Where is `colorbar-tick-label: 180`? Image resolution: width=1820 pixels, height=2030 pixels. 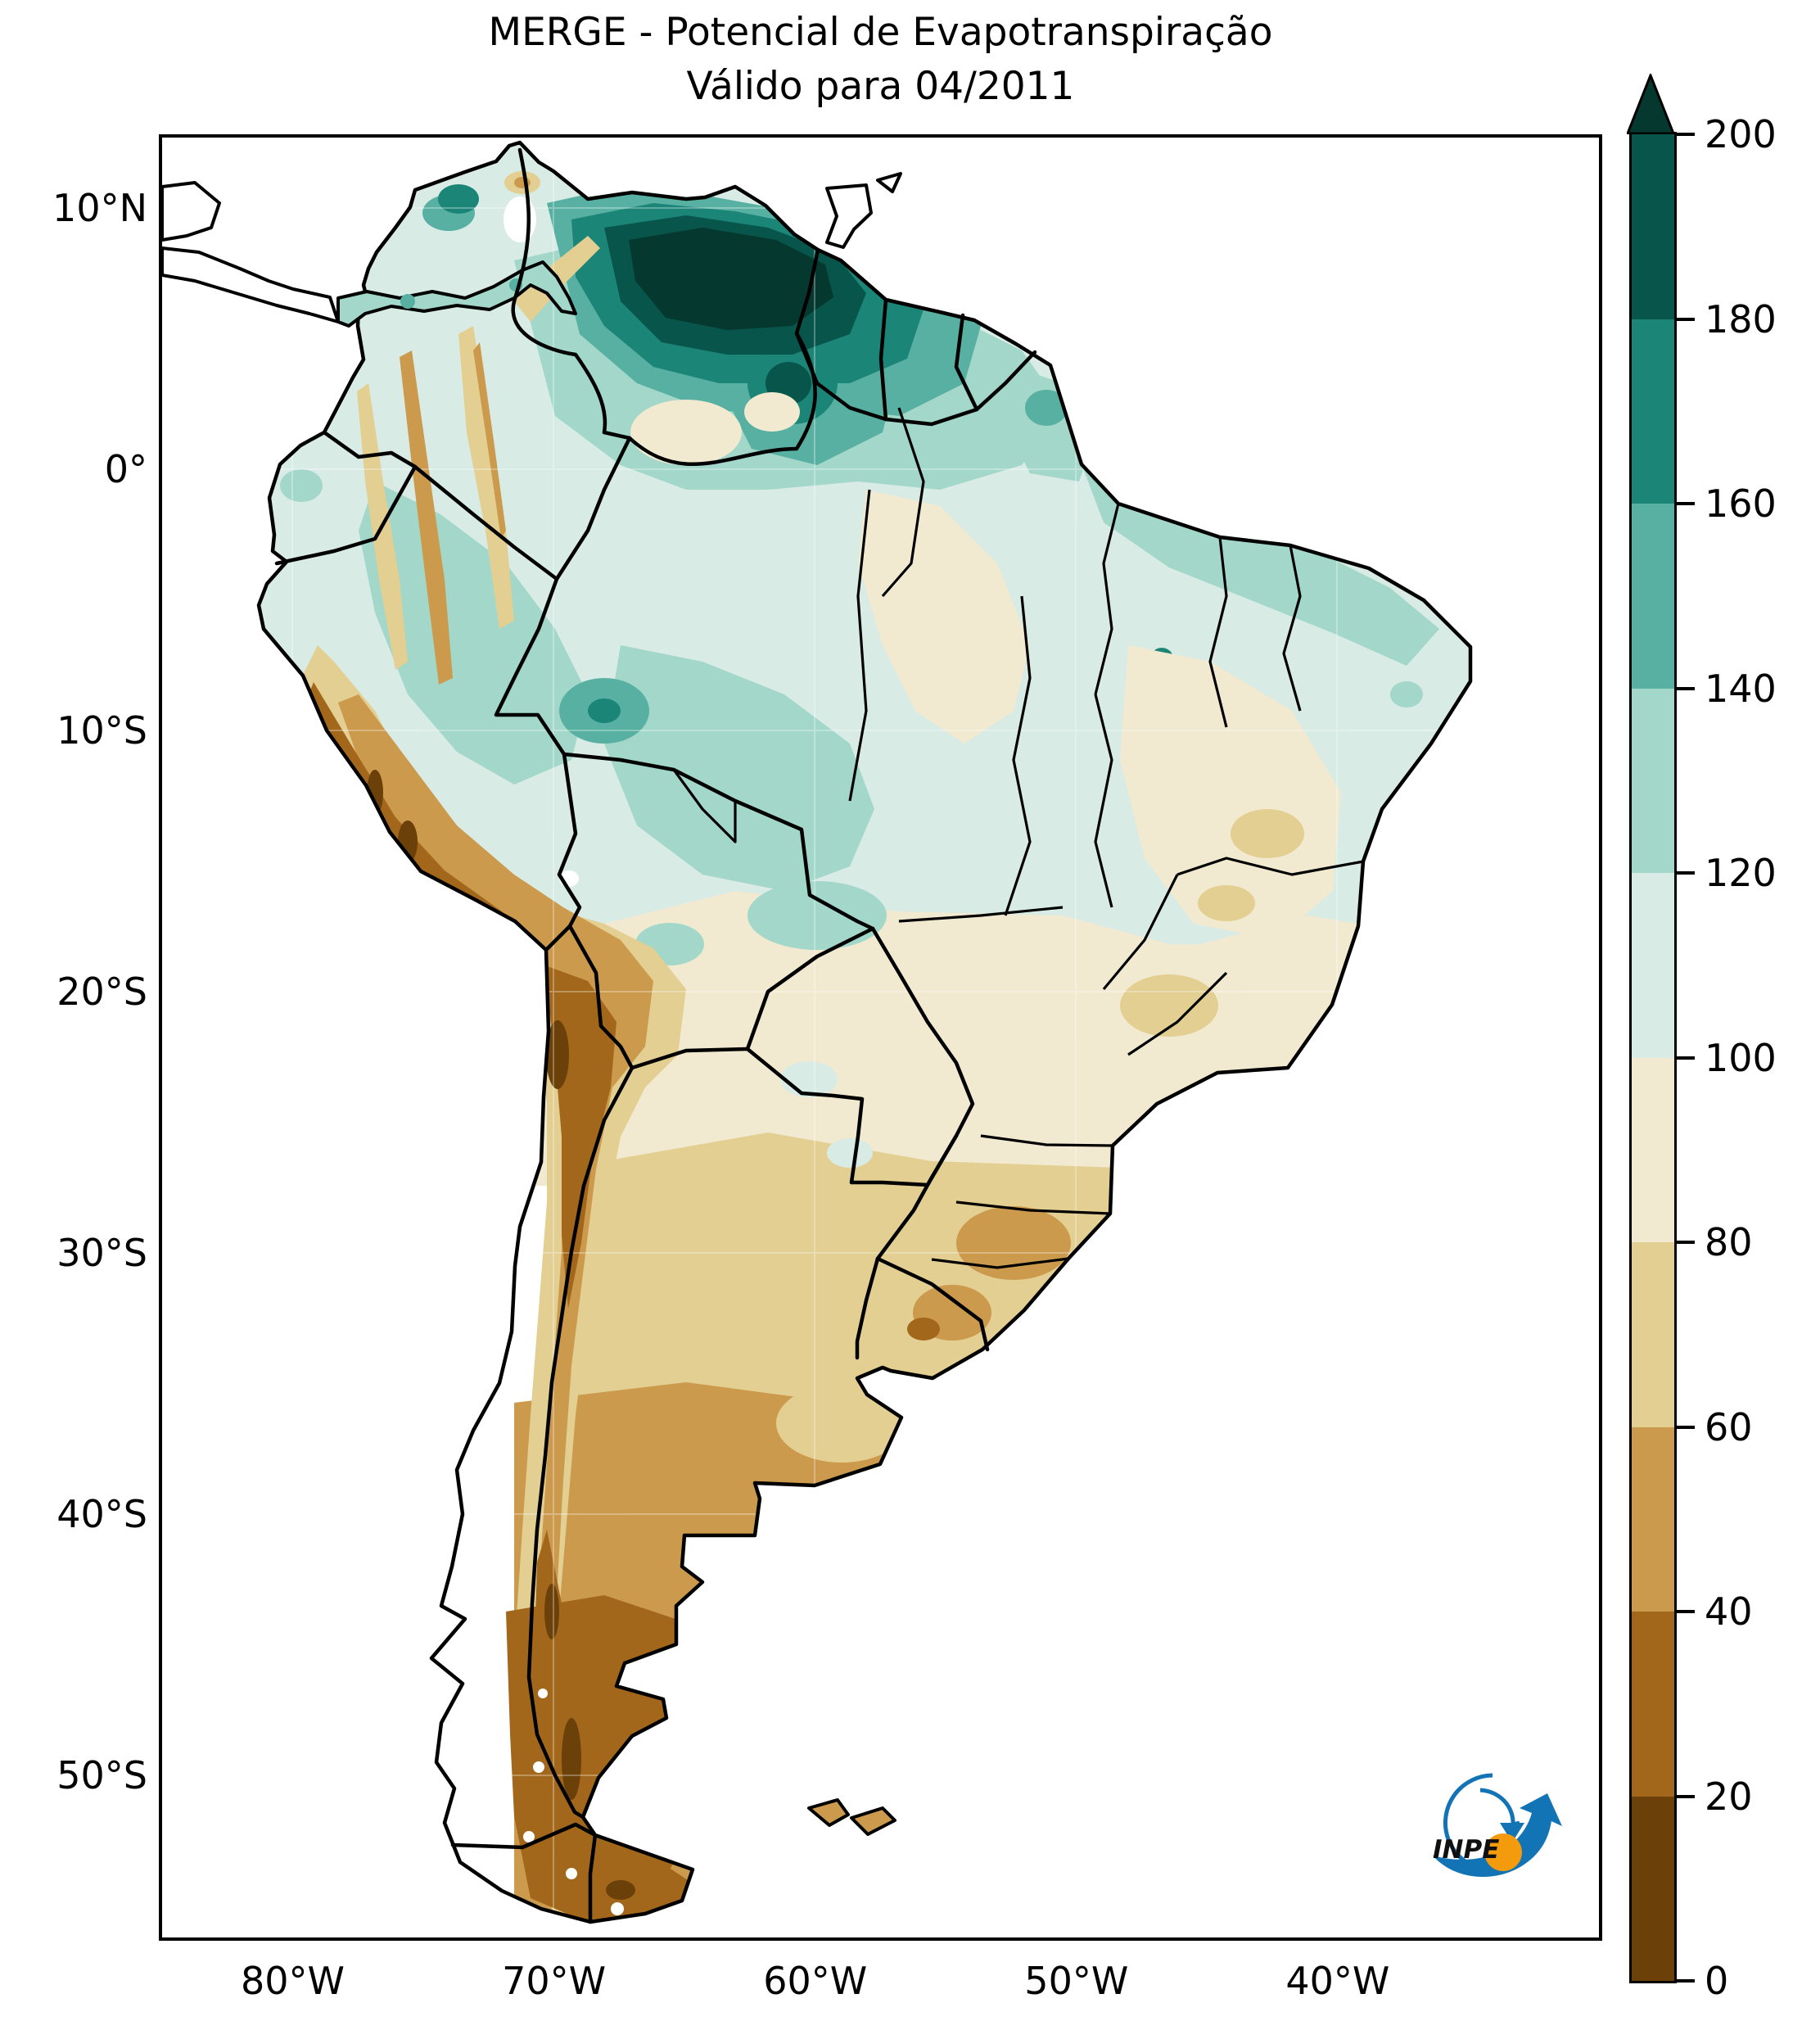
colorbar-tick-label: 180 is located at coordinates (1741, 318).